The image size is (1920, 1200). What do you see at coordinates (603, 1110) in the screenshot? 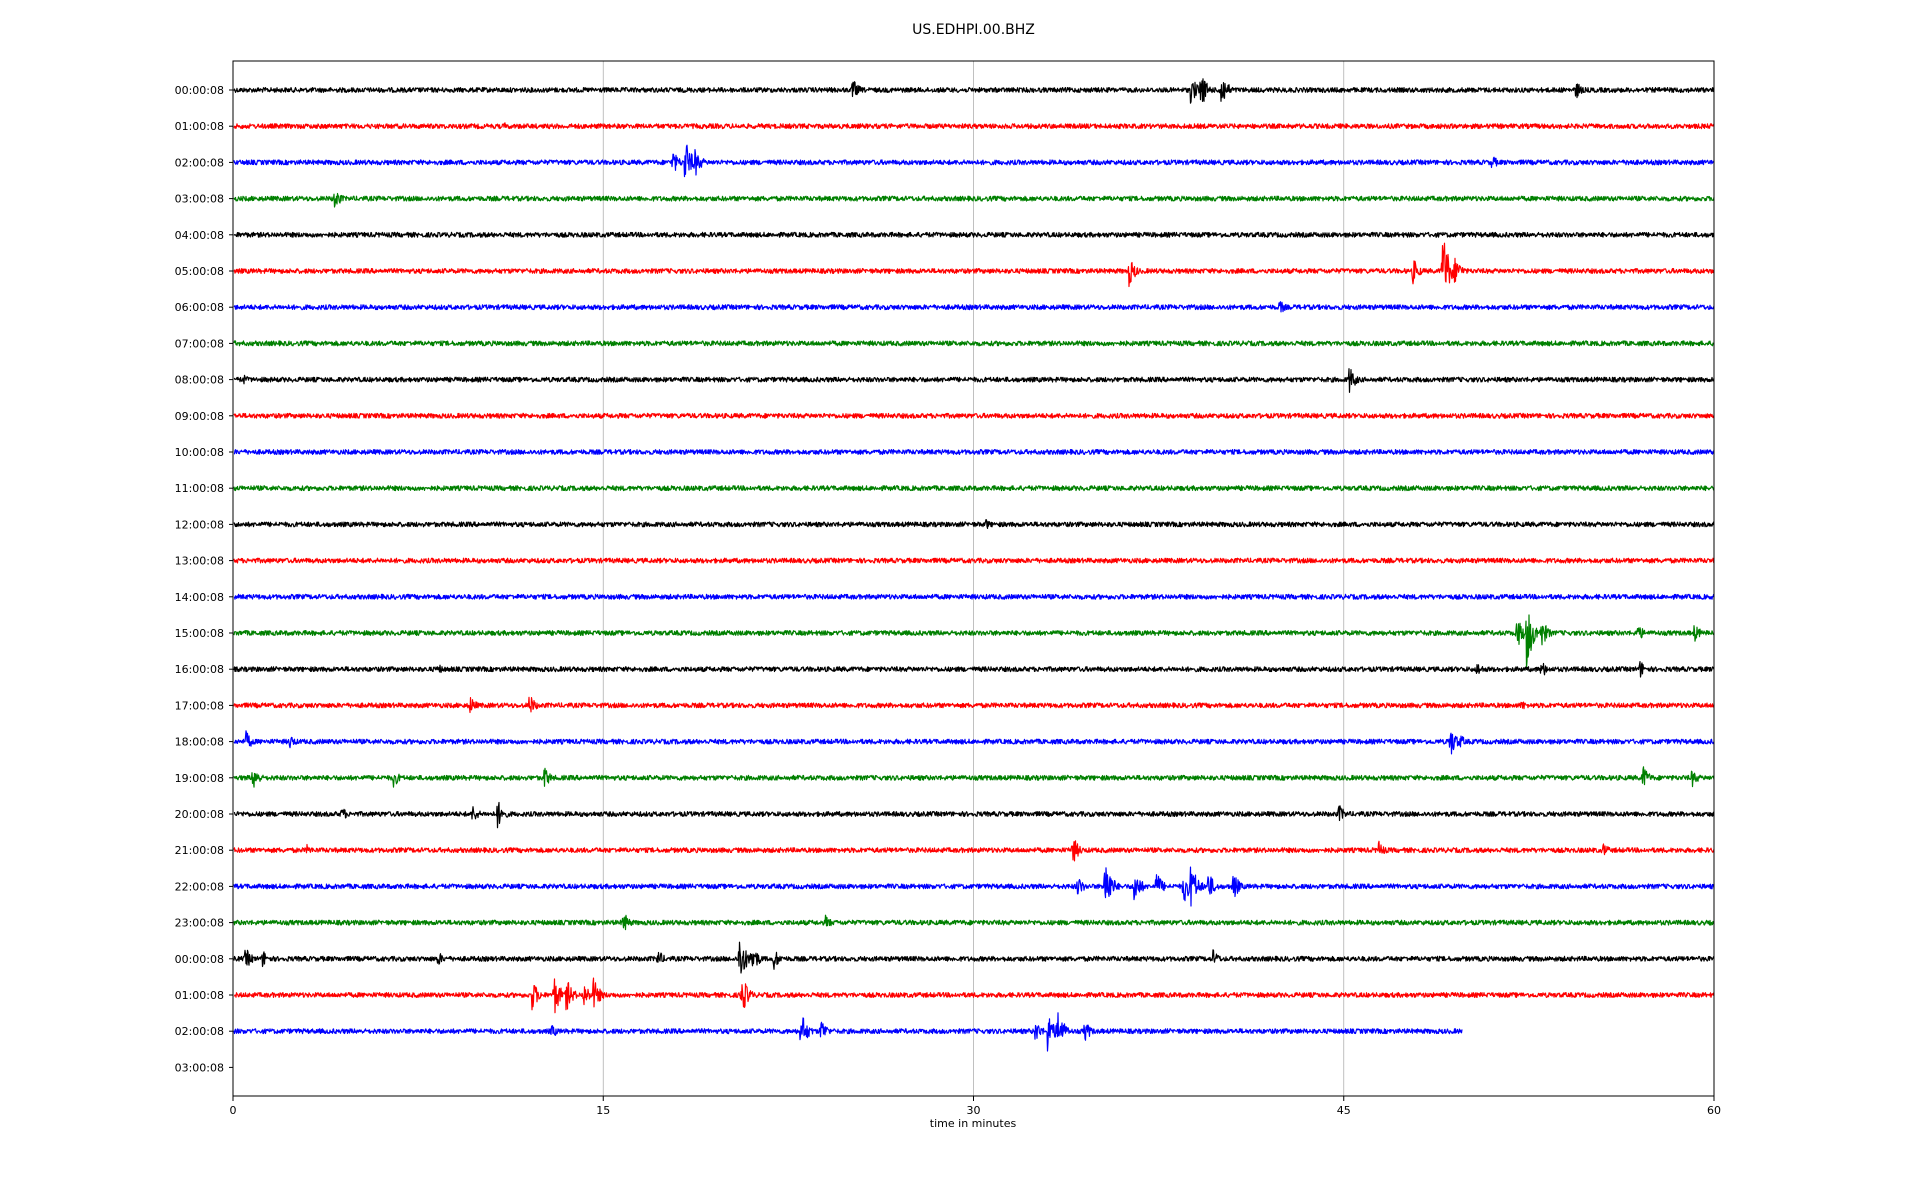
I see `x-tick-label: 15` at bounding box center [603, 1110].